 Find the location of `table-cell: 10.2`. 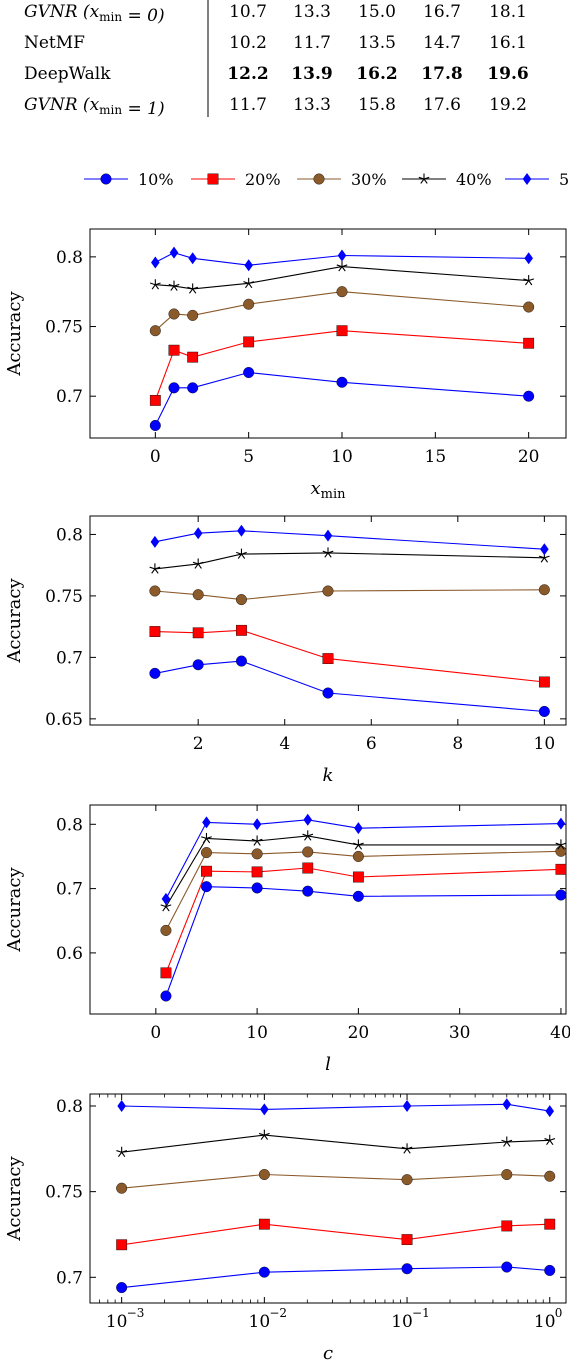

table-cell: 10.2 is located at coordinates (248, 43).